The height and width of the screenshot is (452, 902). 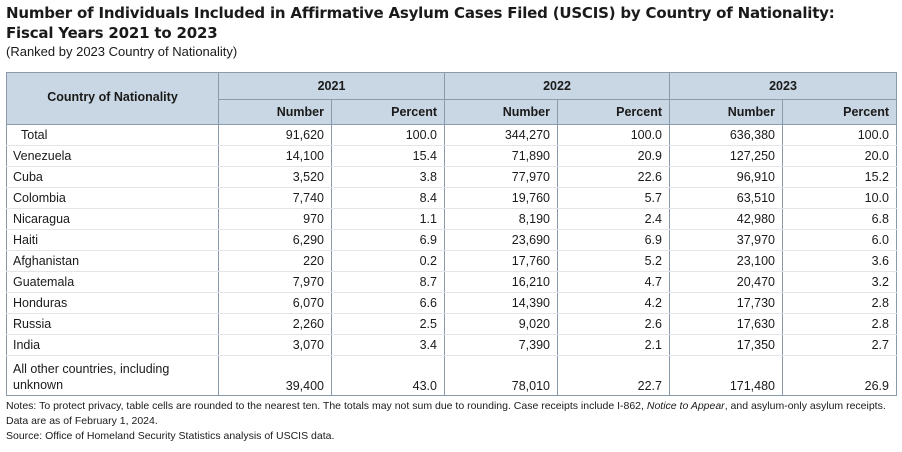 I want to click on country-cell: Nicaragua, so click(x=112, y=219).